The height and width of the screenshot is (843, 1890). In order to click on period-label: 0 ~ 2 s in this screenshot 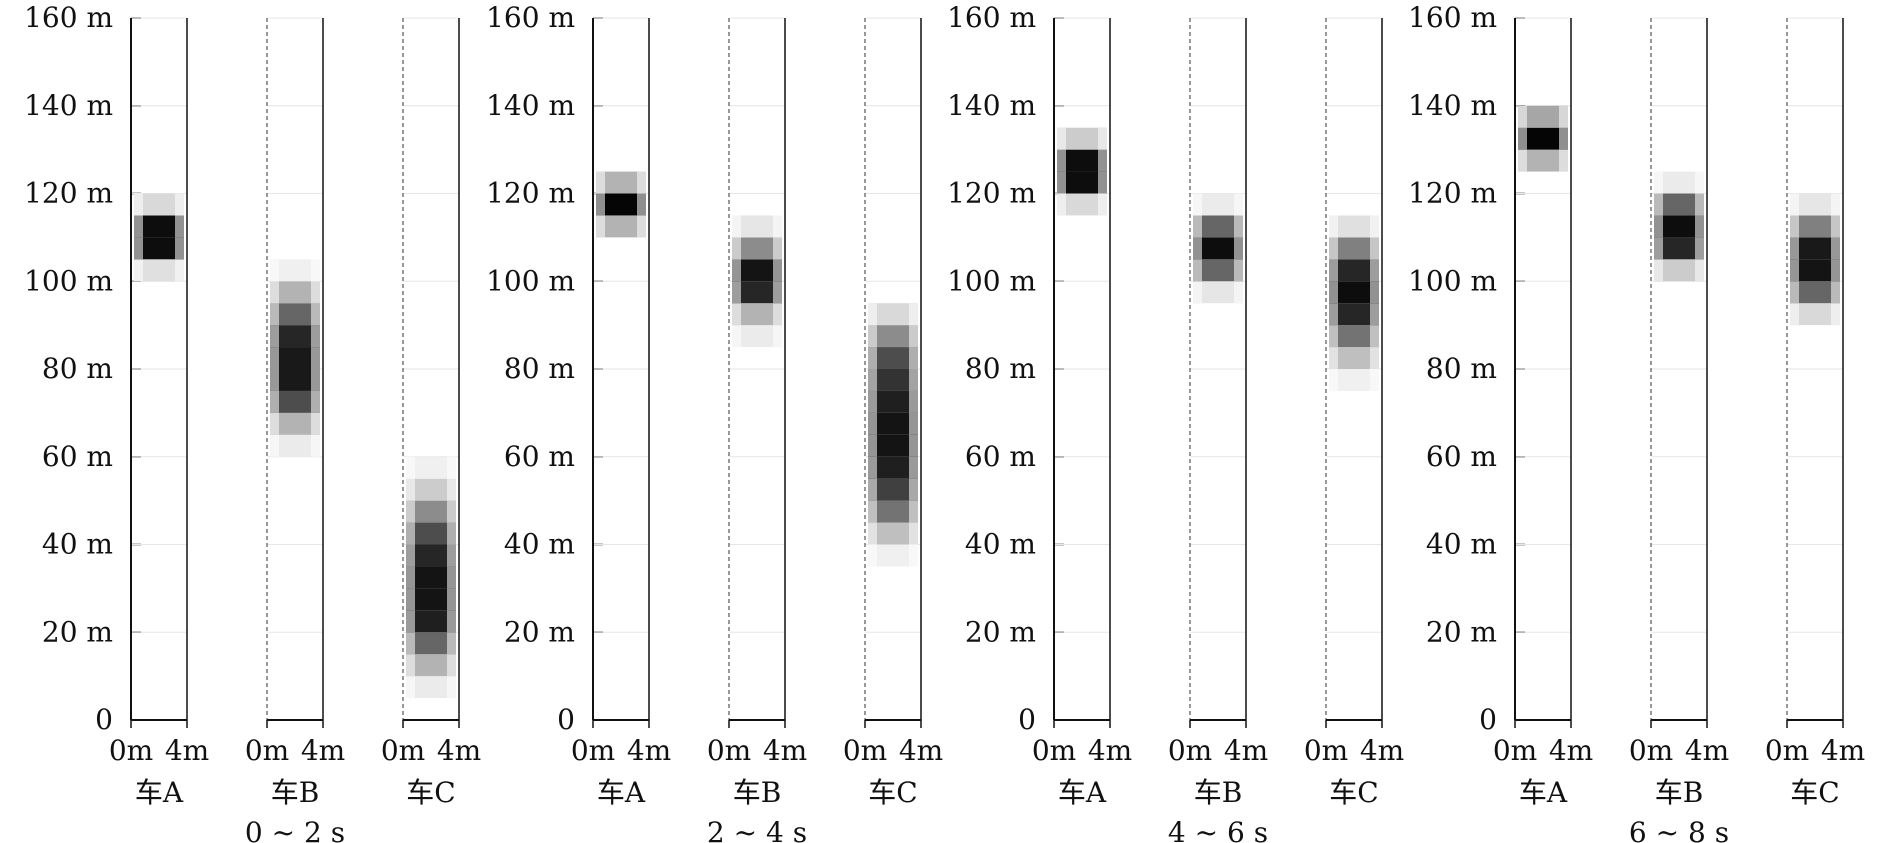, I will do `click(295, 829)`.